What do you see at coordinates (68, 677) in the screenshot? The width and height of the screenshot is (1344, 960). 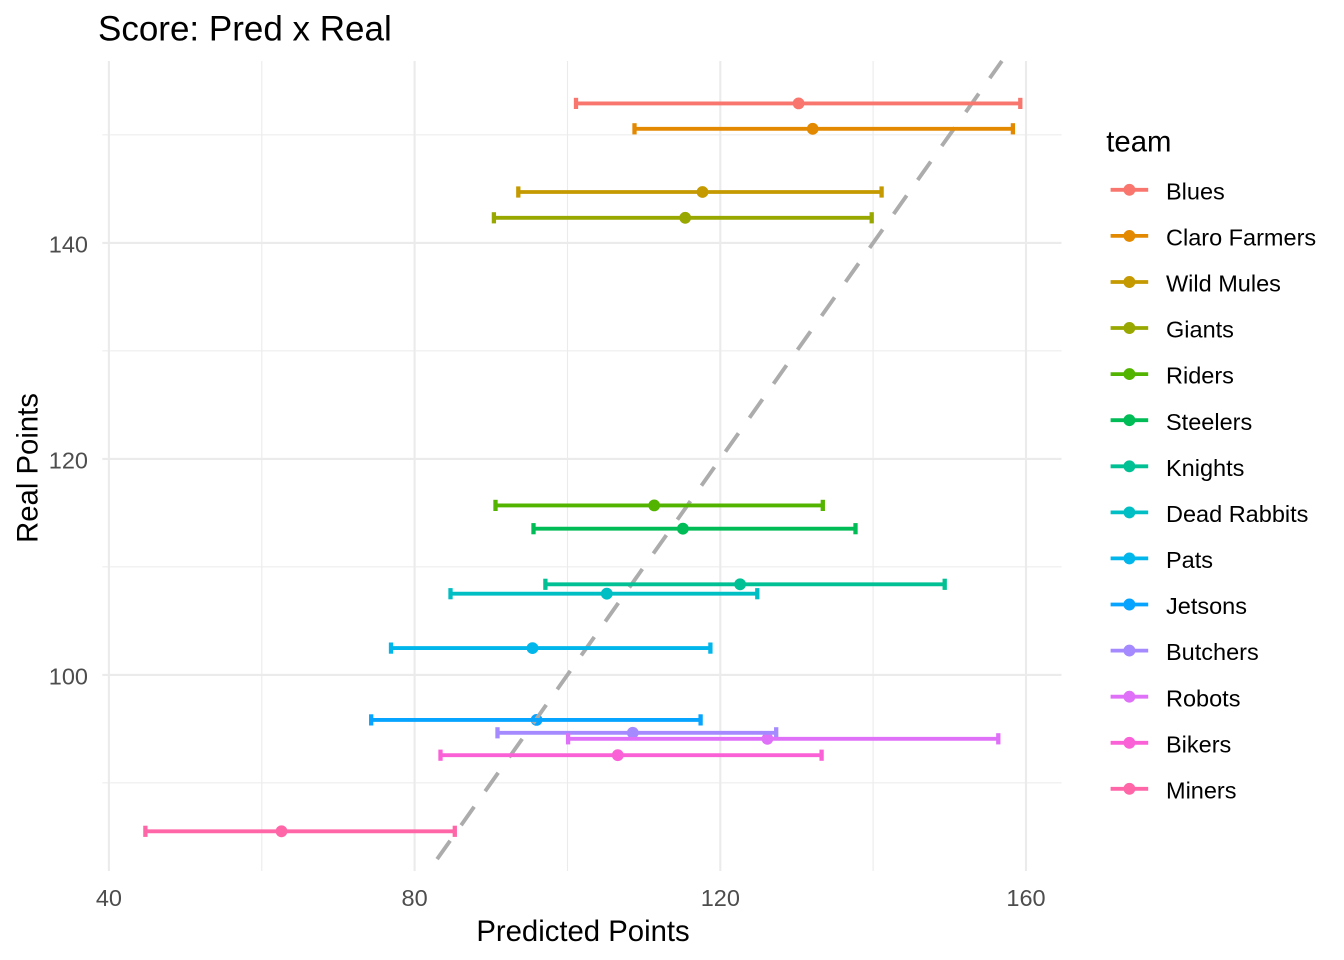 I see `svg-text: 100` at bounding box center [68, 677].